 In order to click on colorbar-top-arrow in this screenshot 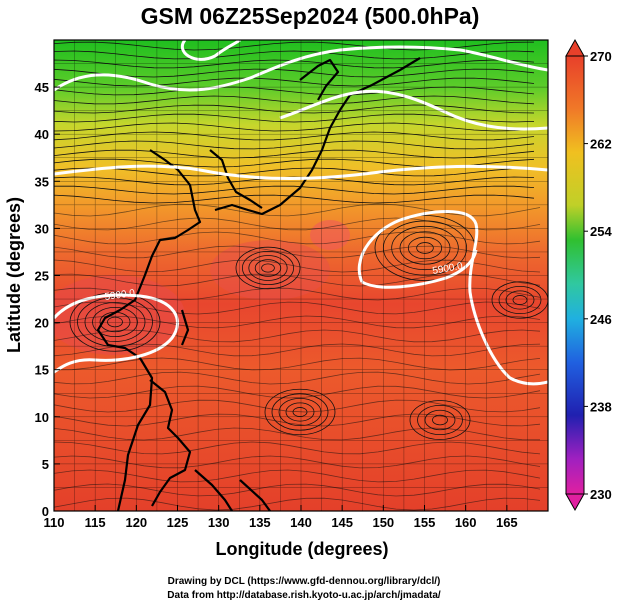, I will do `click(575, 47)`.